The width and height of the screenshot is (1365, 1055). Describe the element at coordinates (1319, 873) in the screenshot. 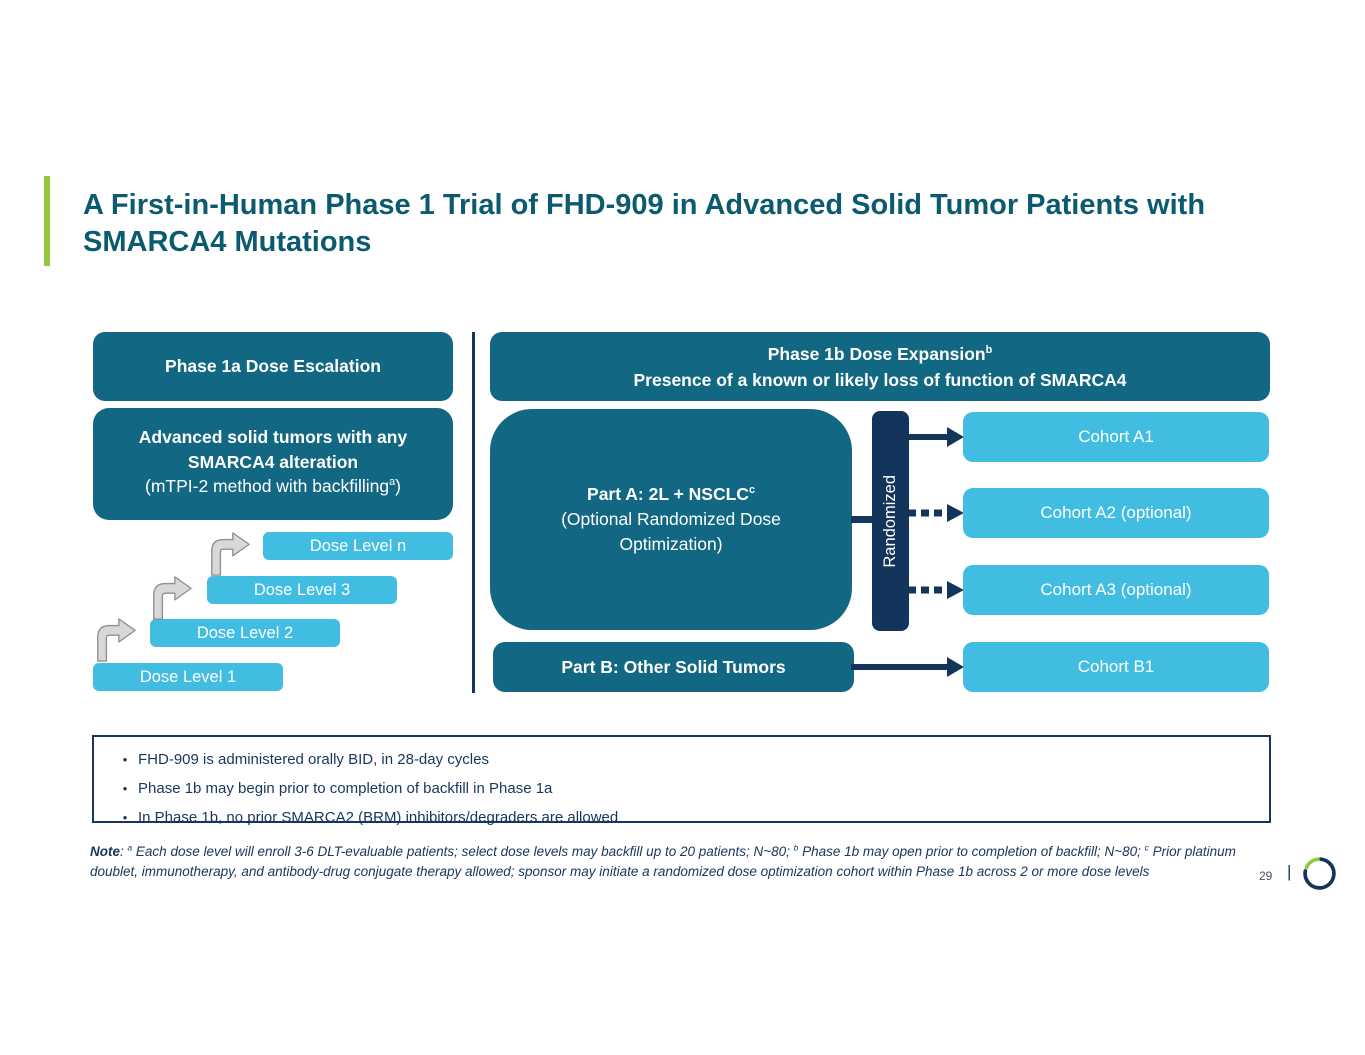

I see `foghorn-logo-icon` at that location.